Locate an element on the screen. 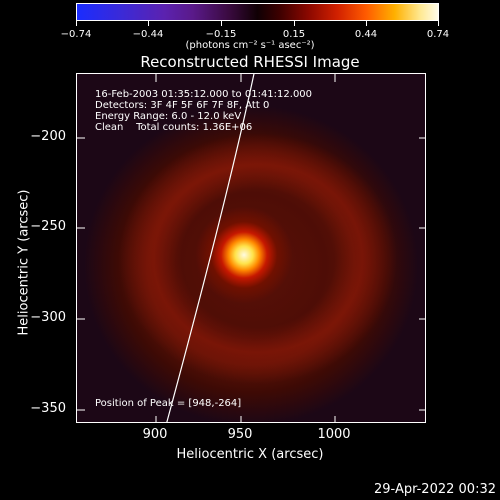 The height and width of the screenshot is (500, 500). y-tick-label: −200 is located at coordinates (48, 136).